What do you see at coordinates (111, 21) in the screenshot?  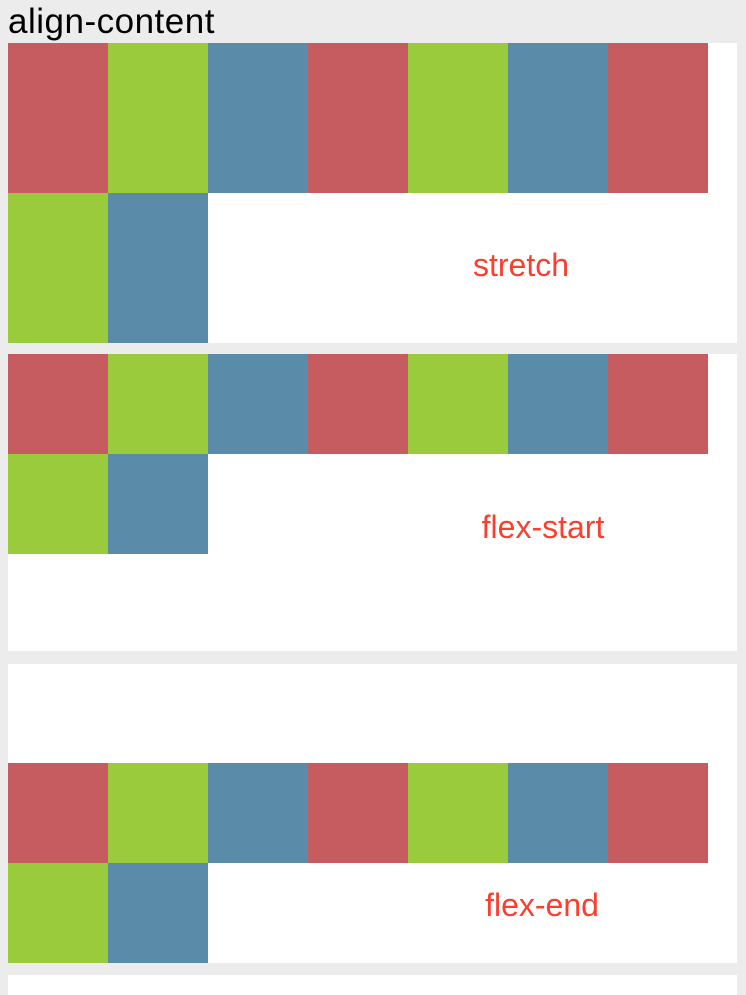 I see `page-title: align-content` at bounding box center [111, 21].